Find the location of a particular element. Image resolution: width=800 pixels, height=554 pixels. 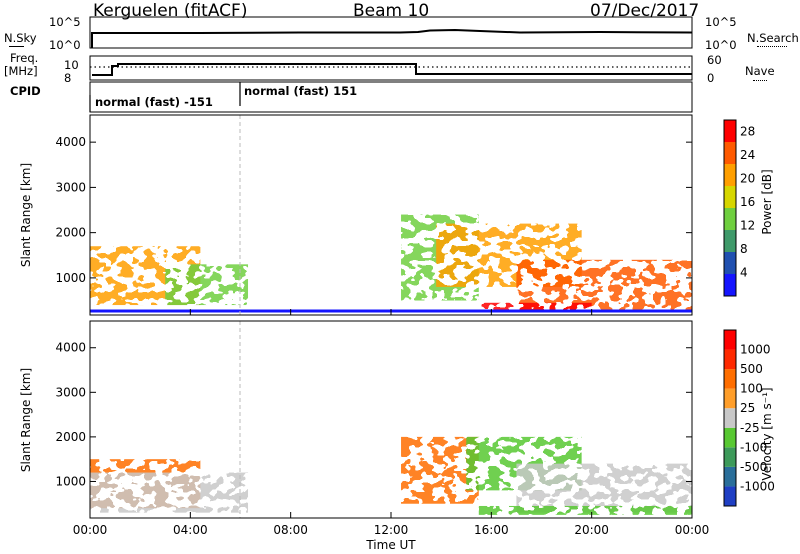

power-cbar-label: Power [dB] is located at coordinates (767, 201).